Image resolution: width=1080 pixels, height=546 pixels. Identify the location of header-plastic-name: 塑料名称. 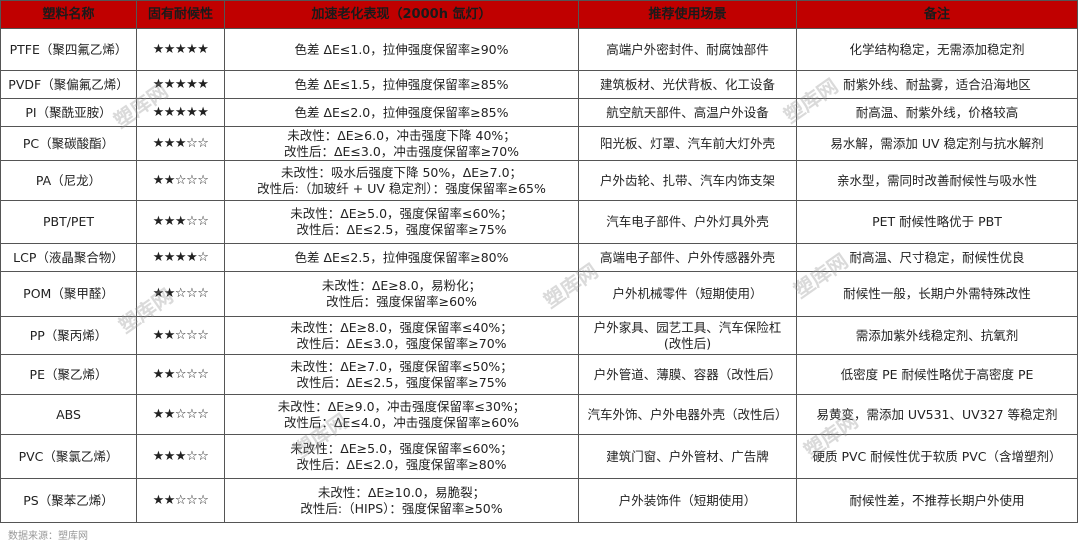
(68, 14).